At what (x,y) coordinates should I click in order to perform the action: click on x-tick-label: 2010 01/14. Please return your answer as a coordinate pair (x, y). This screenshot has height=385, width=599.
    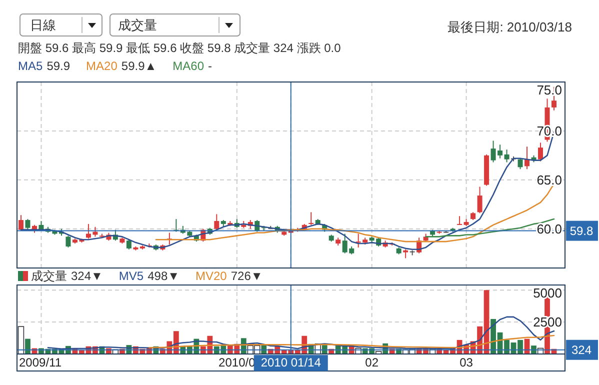
    Looking at the image, I should click on (291, 363).